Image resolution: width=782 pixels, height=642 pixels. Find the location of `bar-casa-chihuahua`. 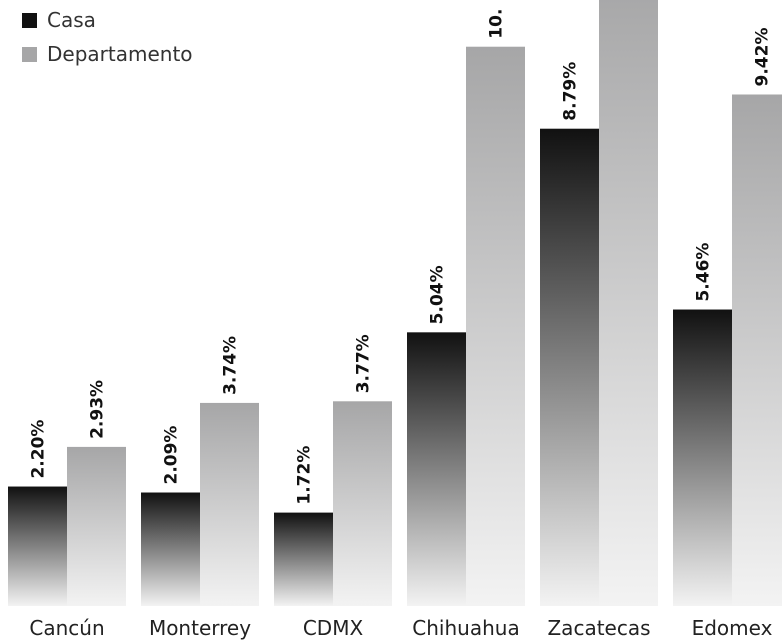

bar-casa-chihuahua is located at coordinates (436, 469).